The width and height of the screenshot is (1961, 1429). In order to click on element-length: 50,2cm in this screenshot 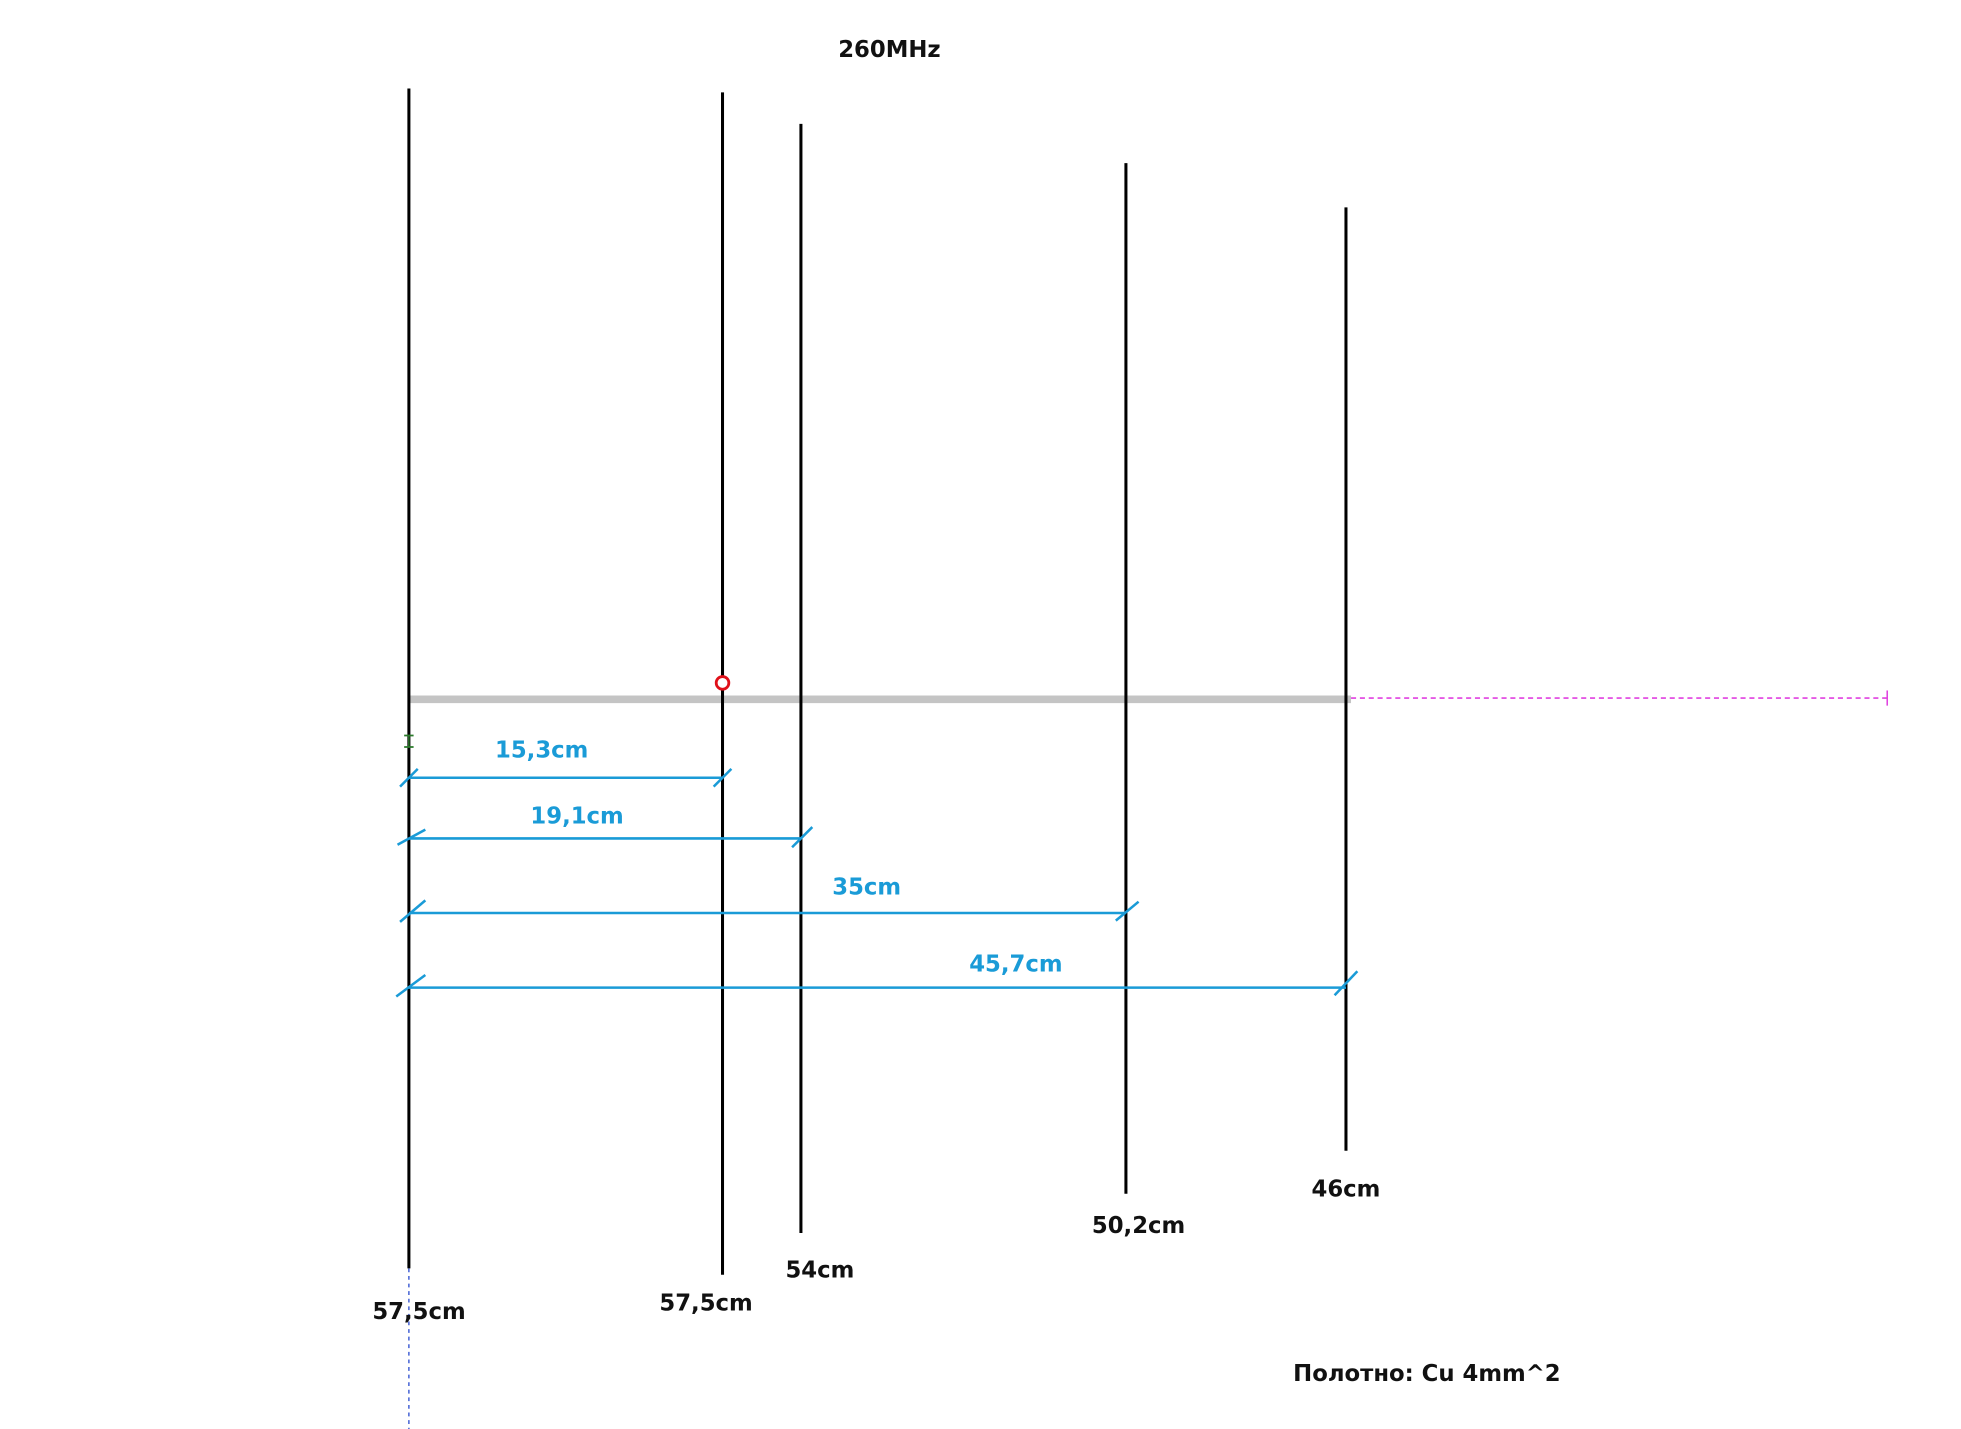, I will do `click(1138, 1226)`.